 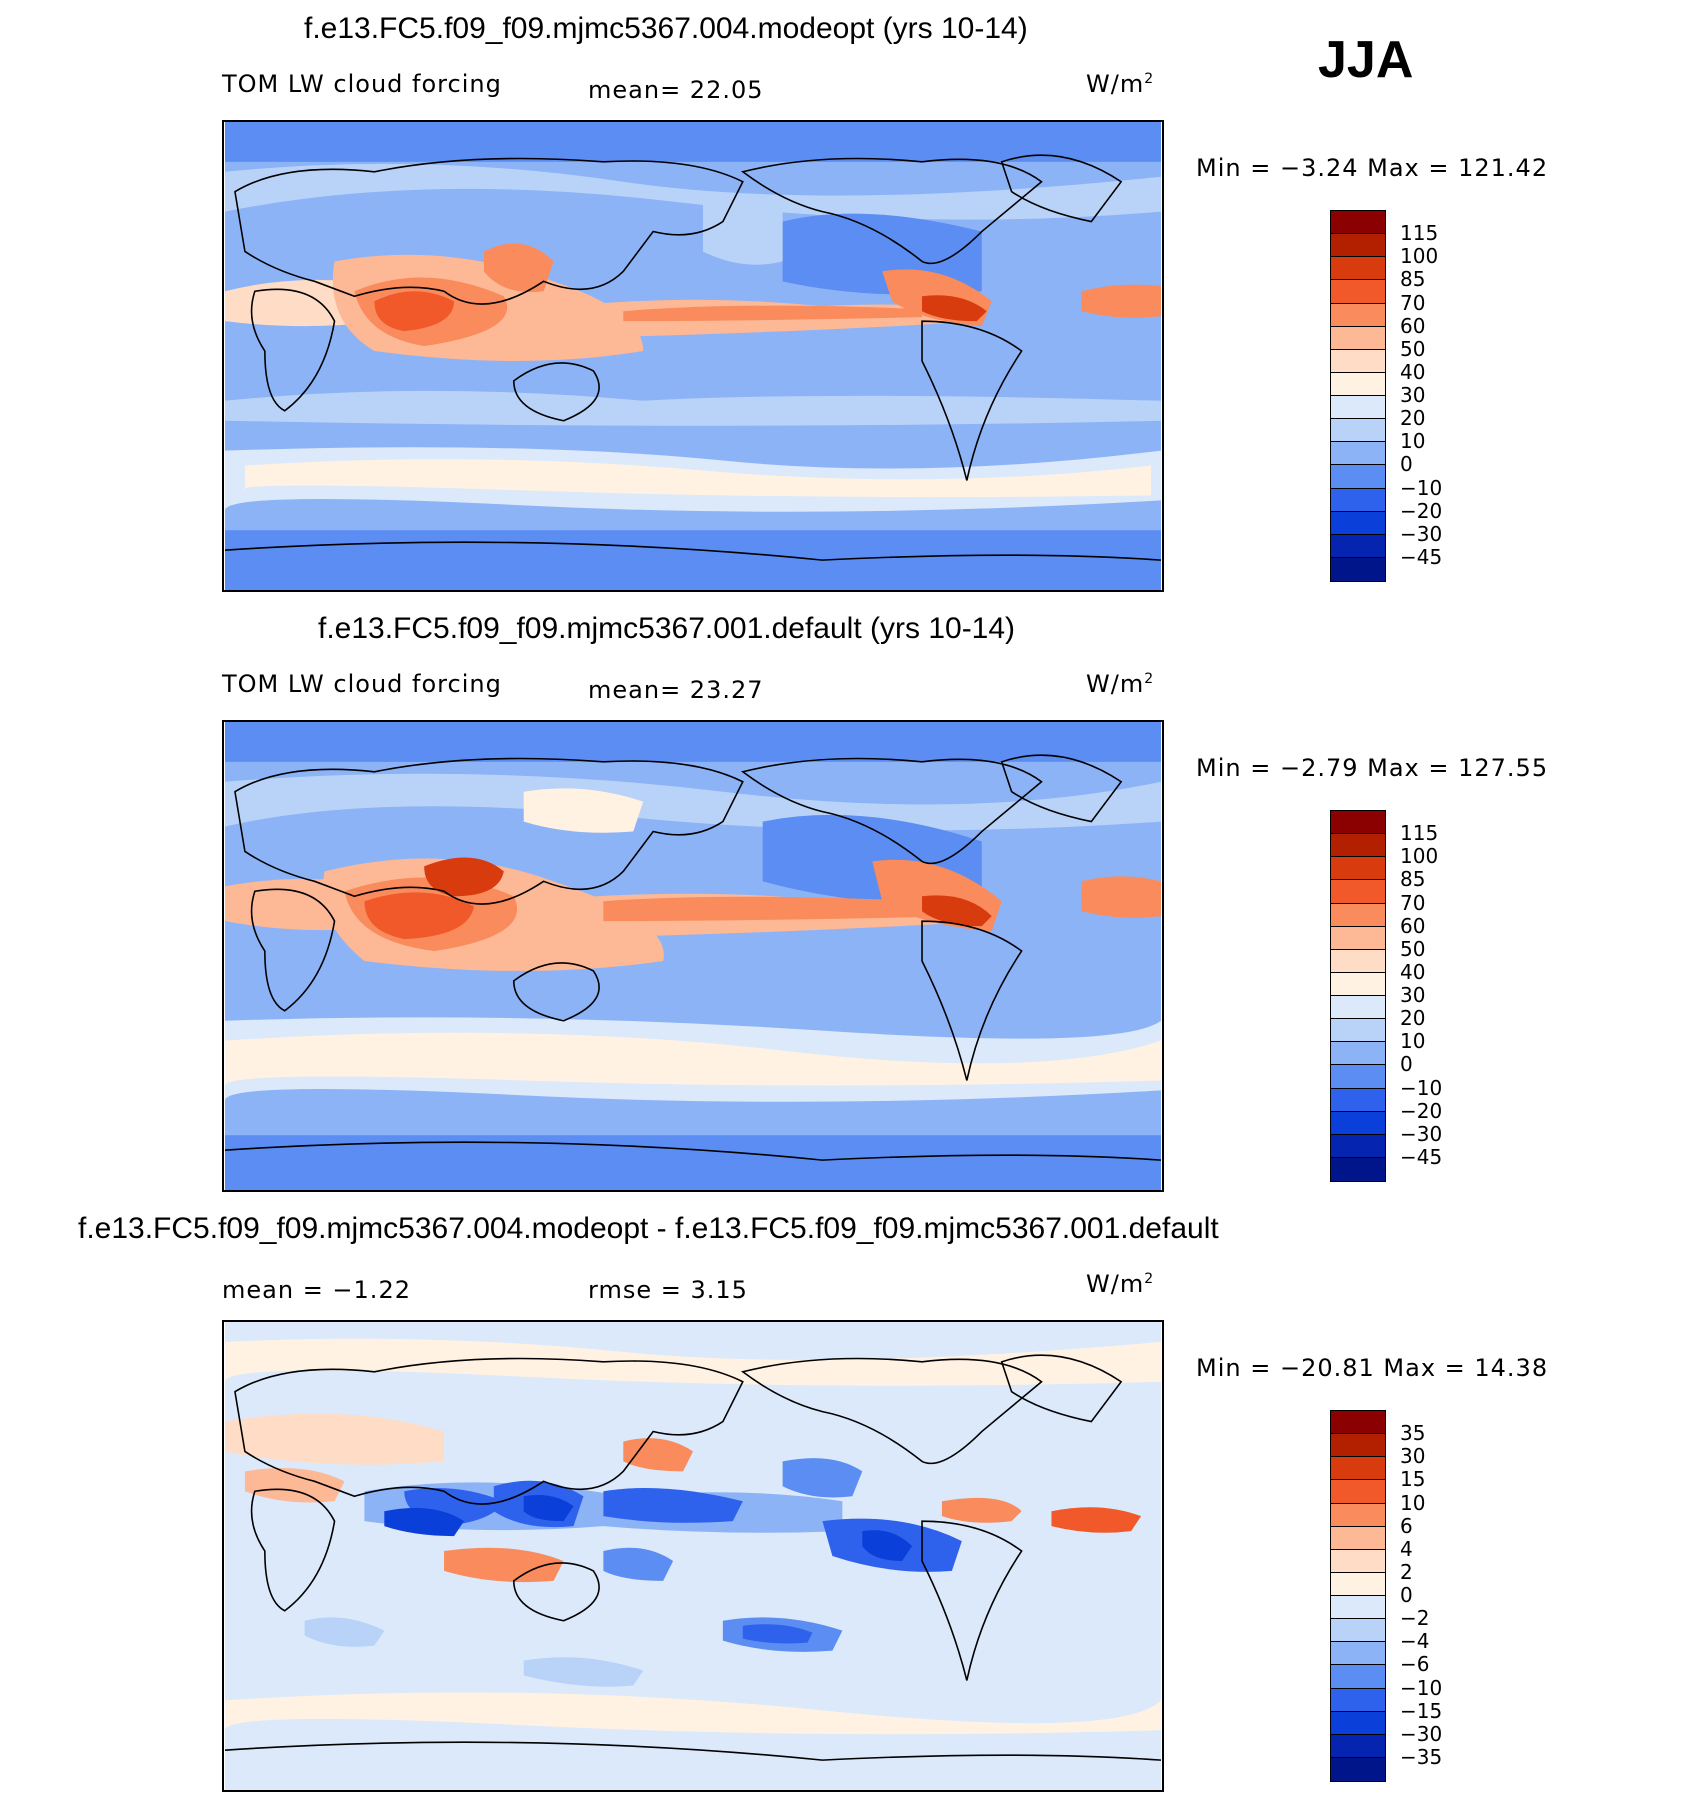 I want to click on colorbar-tick-label: 2, so click(x=1406, y=1571).